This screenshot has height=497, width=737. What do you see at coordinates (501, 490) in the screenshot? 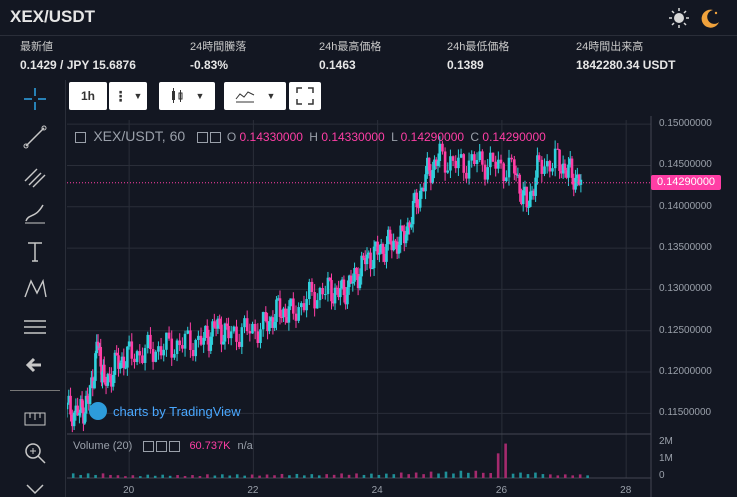
I see `x-tick-label: 26` at bounding box center [501, 490].